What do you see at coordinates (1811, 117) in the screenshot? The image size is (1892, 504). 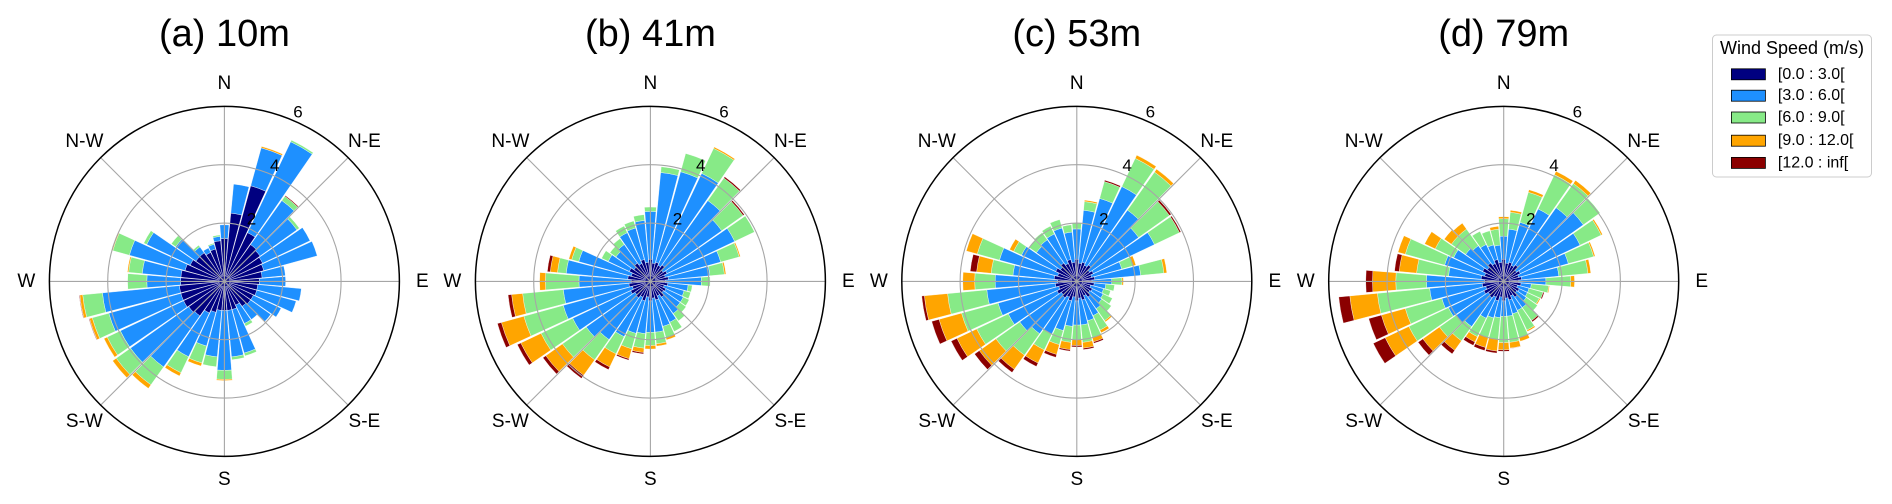 I see `svg-text: [6.0 : 9.0[` at bounding box center [1811, 117].